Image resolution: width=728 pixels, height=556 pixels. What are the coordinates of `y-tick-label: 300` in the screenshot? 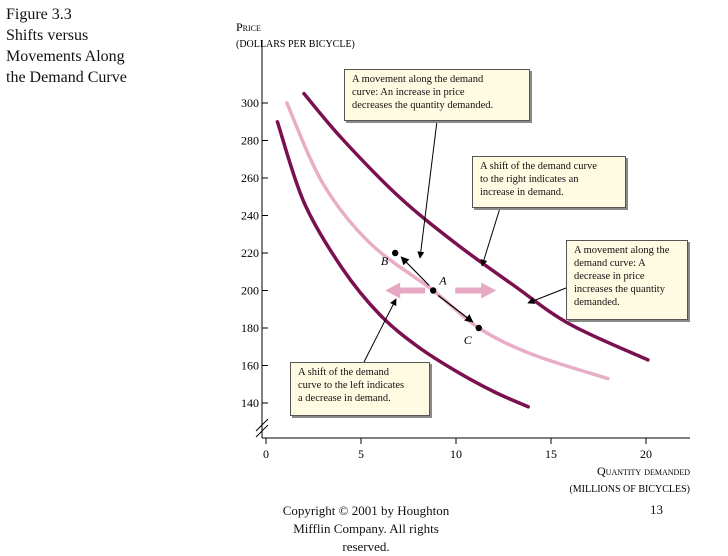 It's located at (250, 103).